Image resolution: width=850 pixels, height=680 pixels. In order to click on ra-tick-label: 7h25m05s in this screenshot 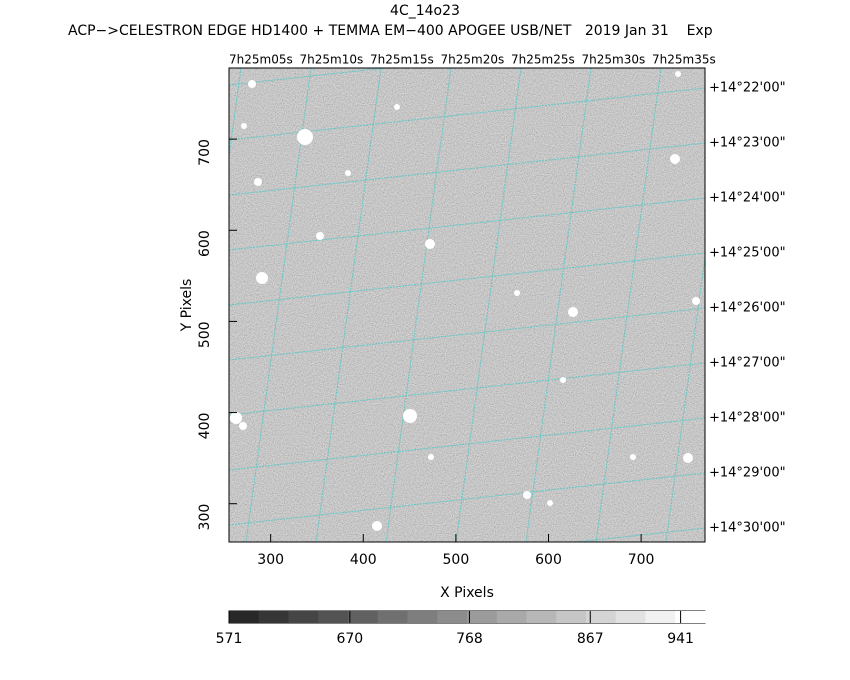, I will do `click(261, 60)`.